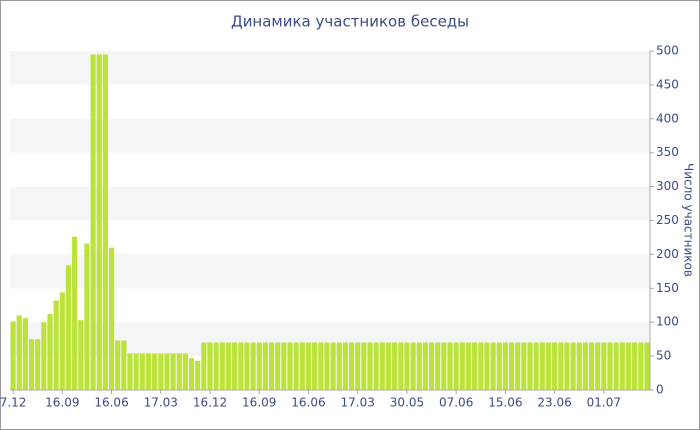  I want to click on y-tick-label: 150, so click(667, 288).